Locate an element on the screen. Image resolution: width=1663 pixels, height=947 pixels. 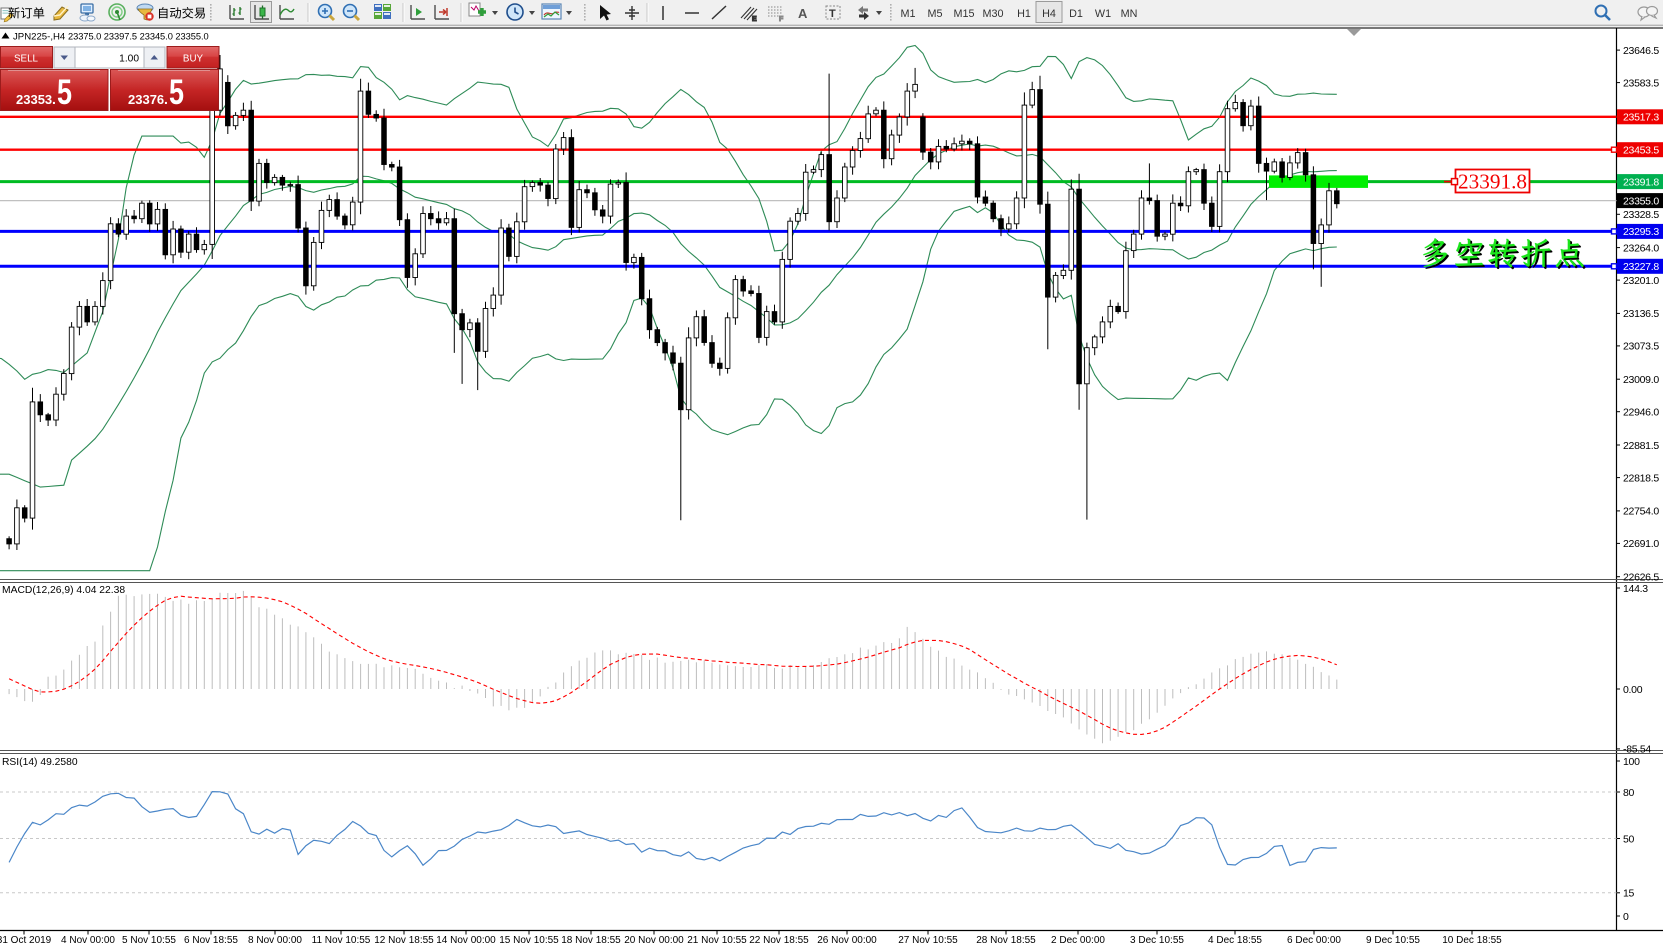
svg-text: 18 Nov 18:55 is located at coordinates (591, 940).